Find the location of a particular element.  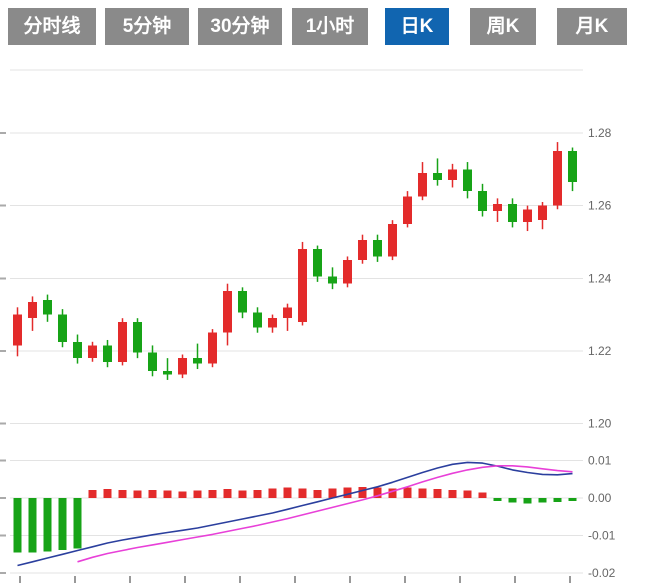

price-axis-label: 1.22 is located at coordinates (600, 351).